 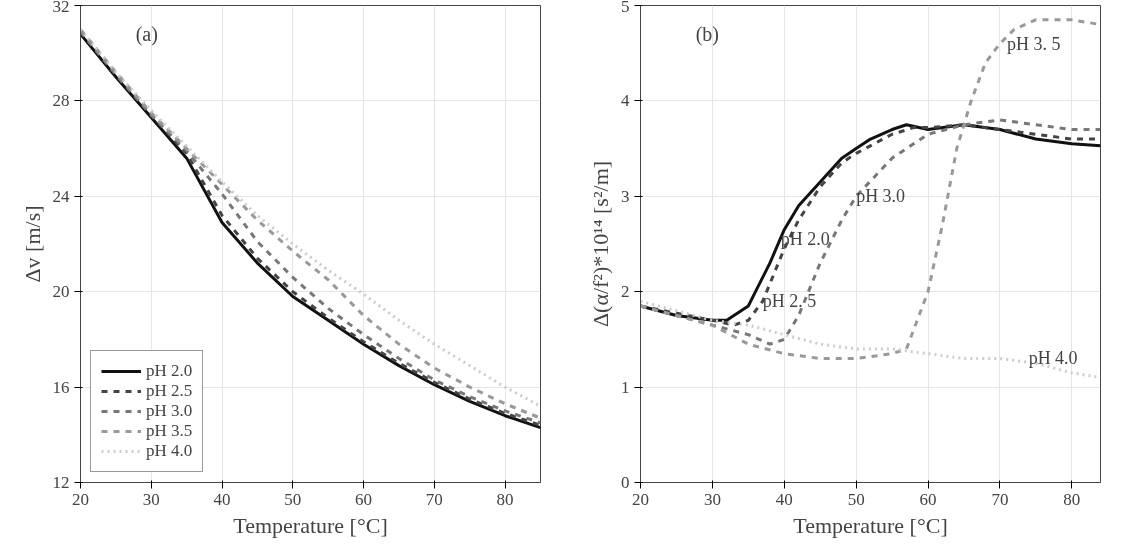 What do you see at coordinates (169, 451) in the screenshot?
I see `legend-label: pH 4.0` at bounding box center [169, 451].